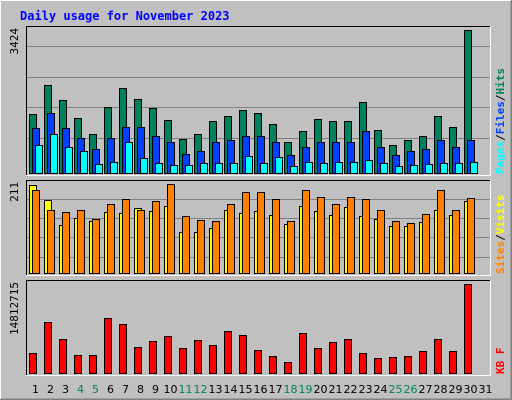 This screenshot has width=512, height=400. What do you see at coordinates (500, 215) in the screenshot?
I see `visits-sites-legend-item: Visits` at bounding box center [500, 215].